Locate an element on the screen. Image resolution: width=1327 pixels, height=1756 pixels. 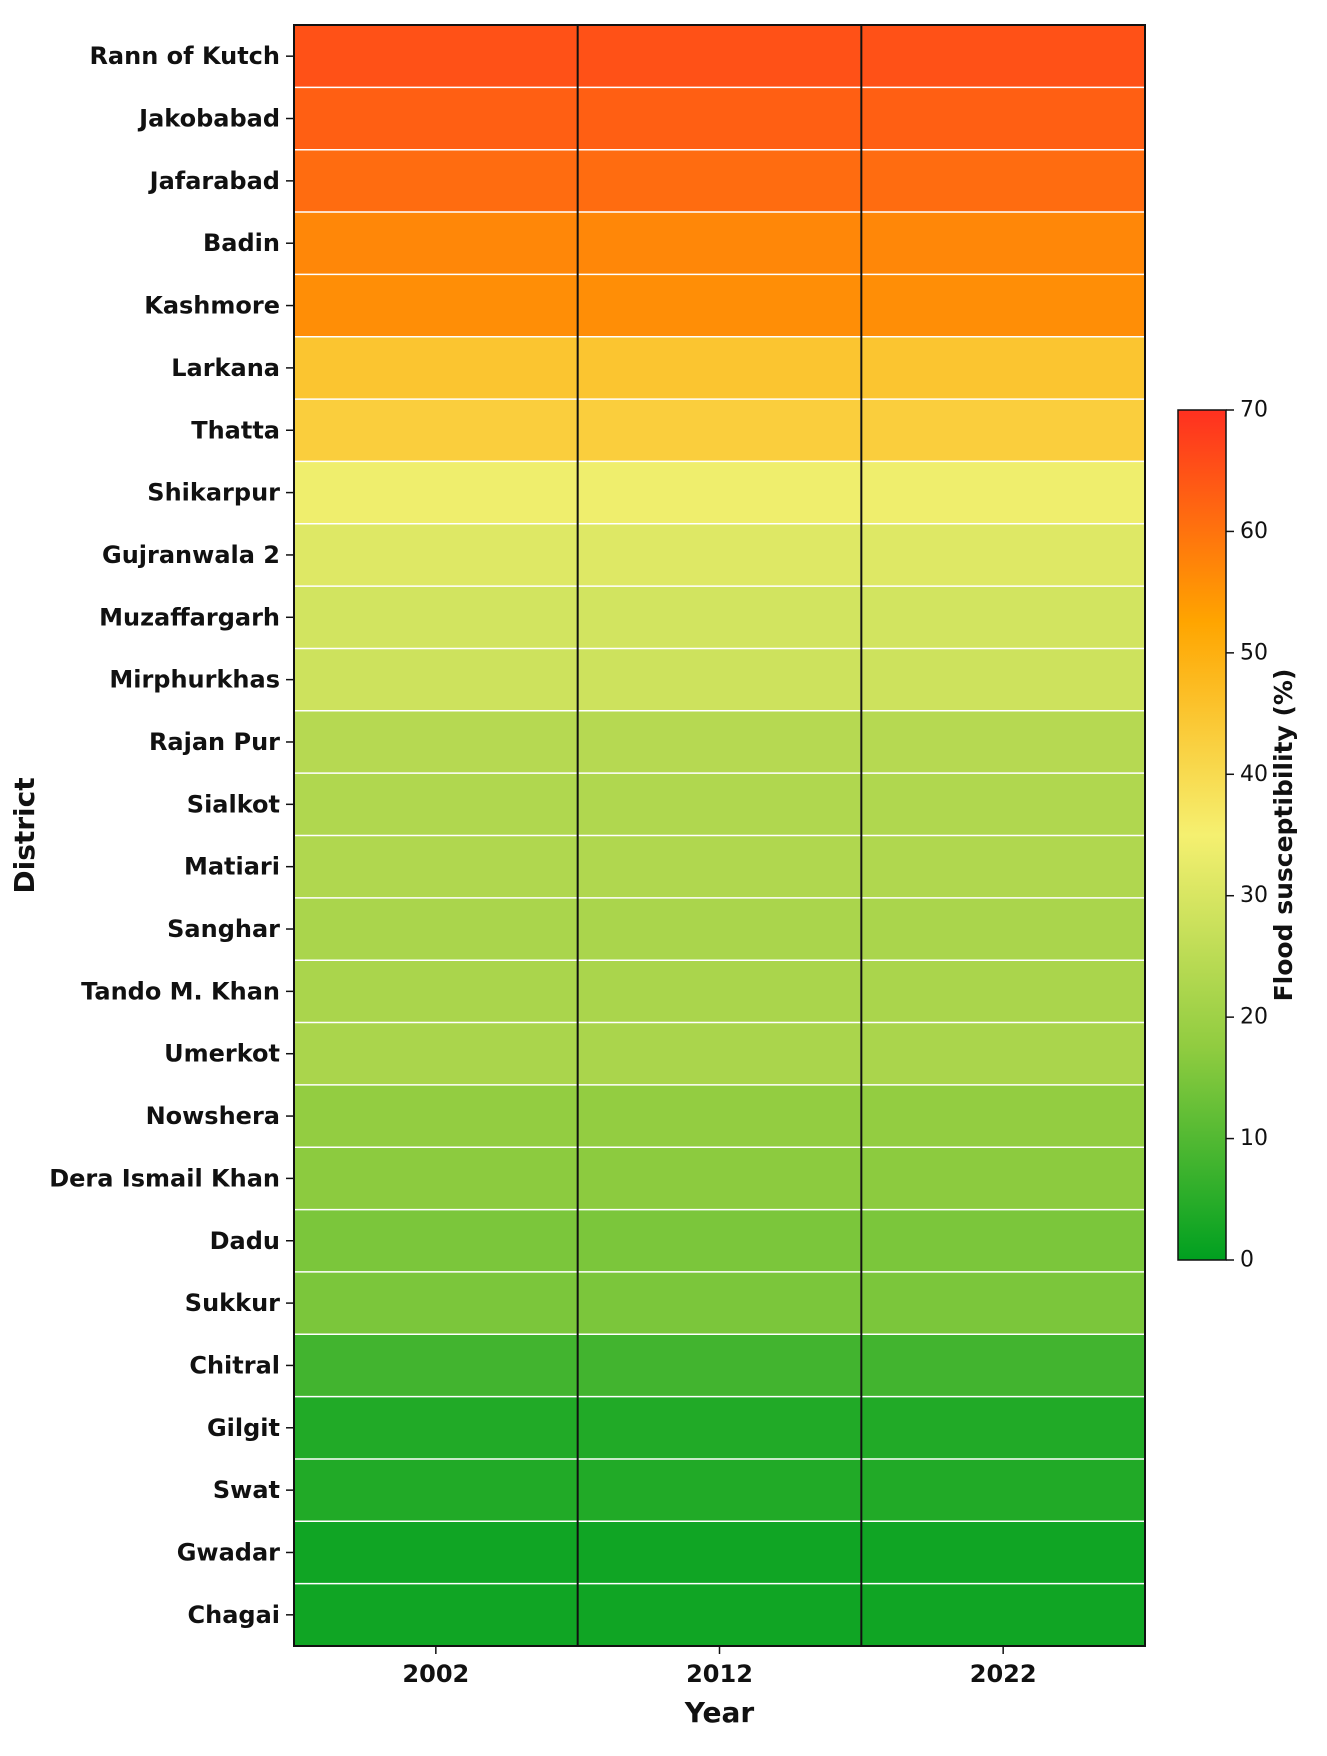
district-label: Rann of Kutch is located at coordinates (184, 56).